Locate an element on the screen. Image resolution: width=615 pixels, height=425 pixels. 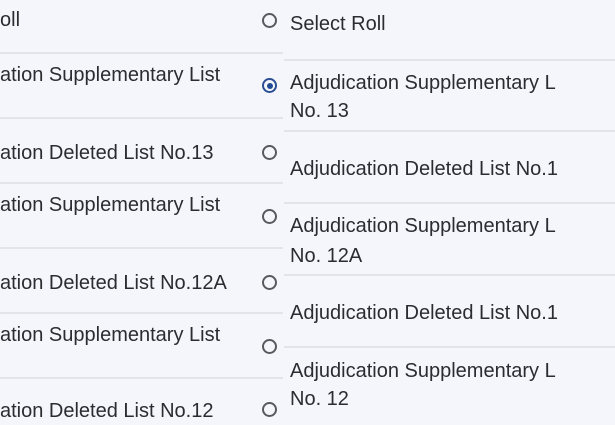
radio-supplementary-13-selected is located at coordinates (269, 85).